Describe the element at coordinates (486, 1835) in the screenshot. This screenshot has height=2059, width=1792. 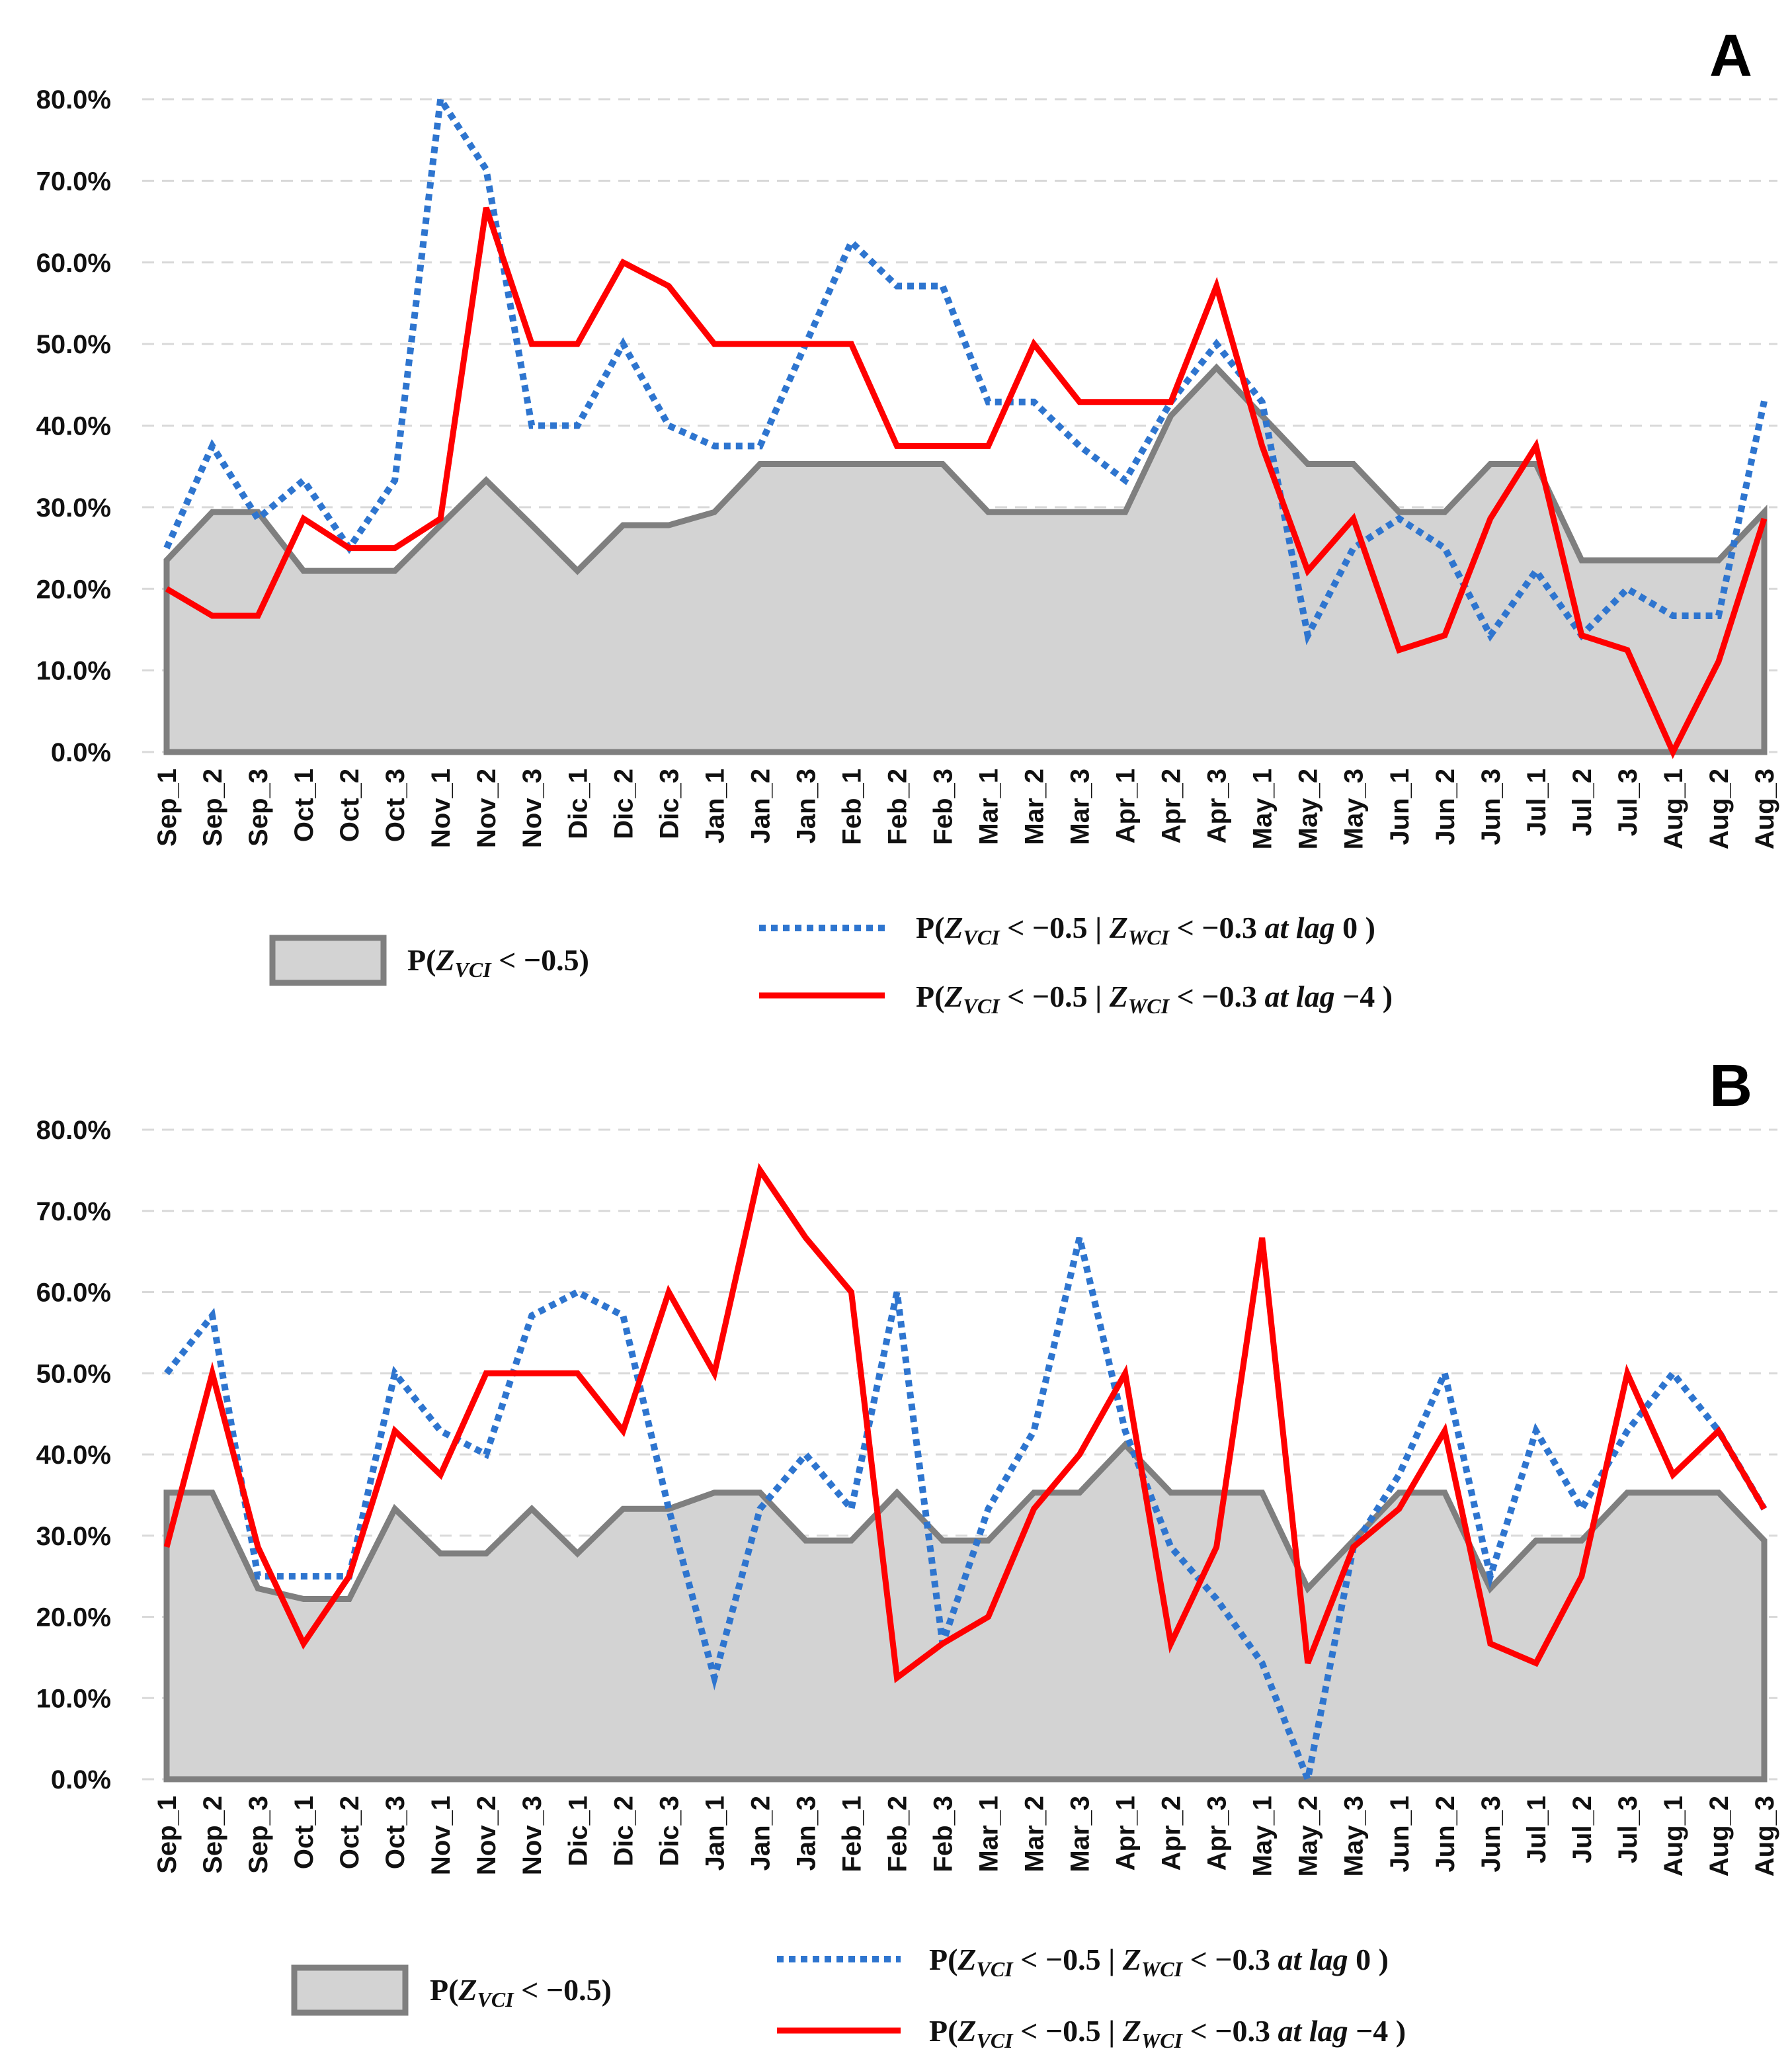
I see `x-tick-label: Nov_2` at that location.